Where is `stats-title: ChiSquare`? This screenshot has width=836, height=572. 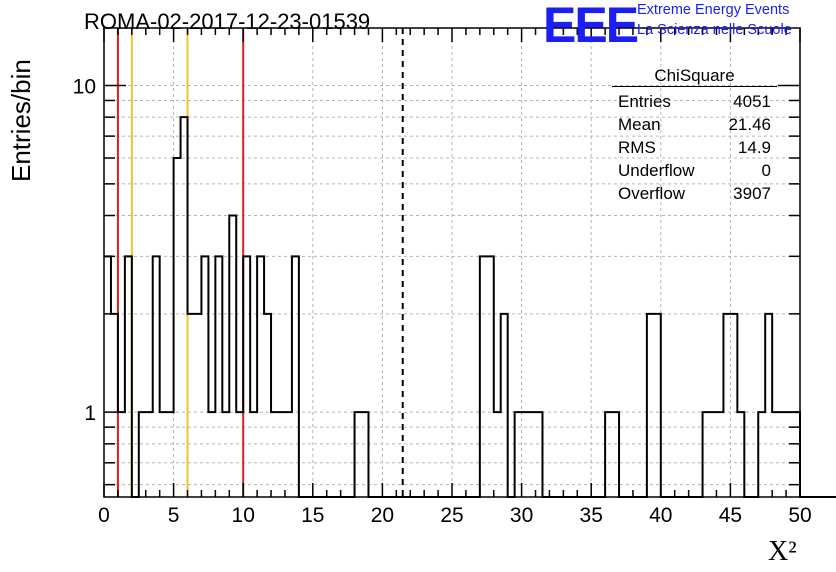 stats-title: ChiSquare is located at coordinates (694, 76).